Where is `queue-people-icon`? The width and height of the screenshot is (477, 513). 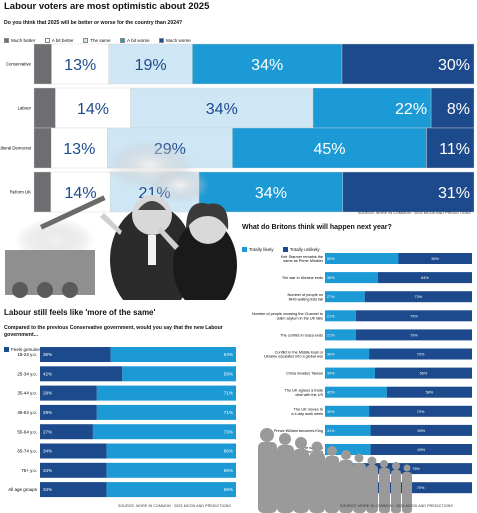
queue-people-icon is located at coordinates (335, 470).